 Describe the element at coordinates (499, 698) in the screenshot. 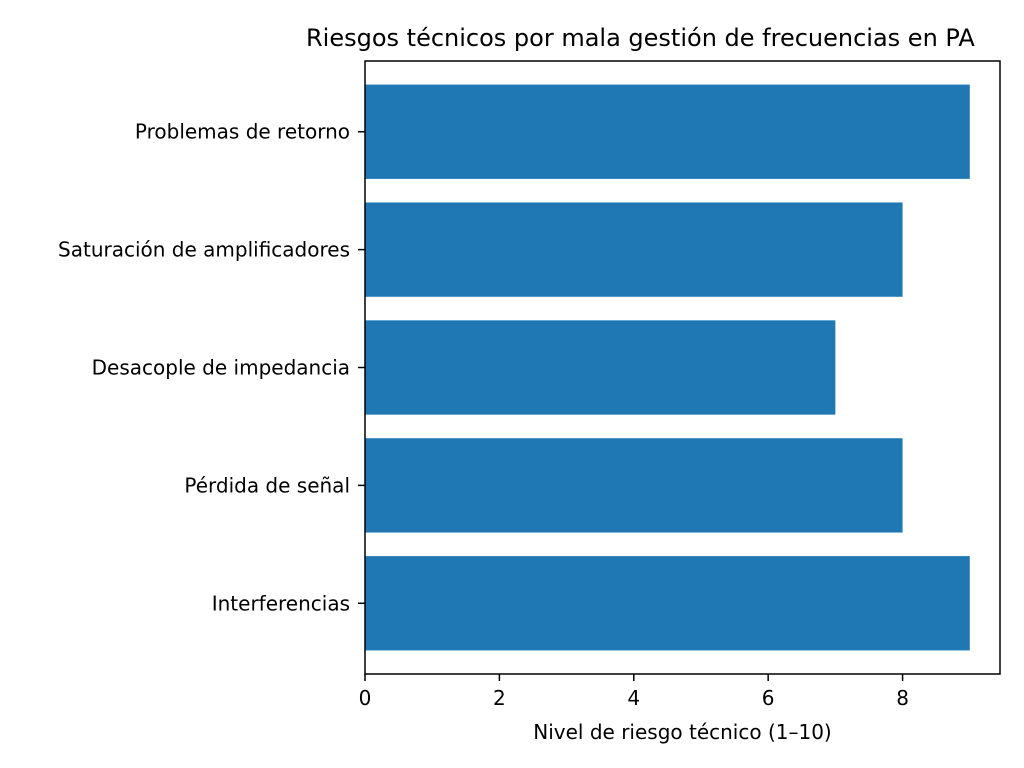

I see `x-tick-label: 2` at that location.